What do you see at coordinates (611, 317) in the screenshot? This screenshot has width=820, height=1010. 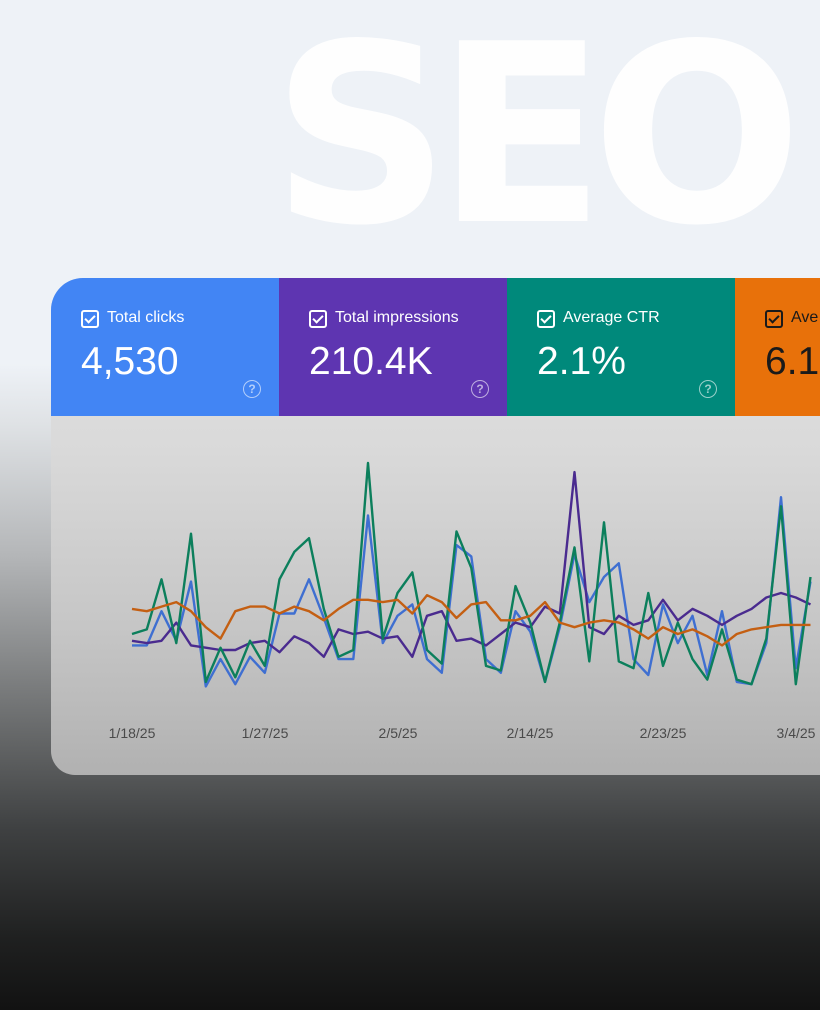 I see `metric-label: Average CTR` at bounding box center [611, 317].